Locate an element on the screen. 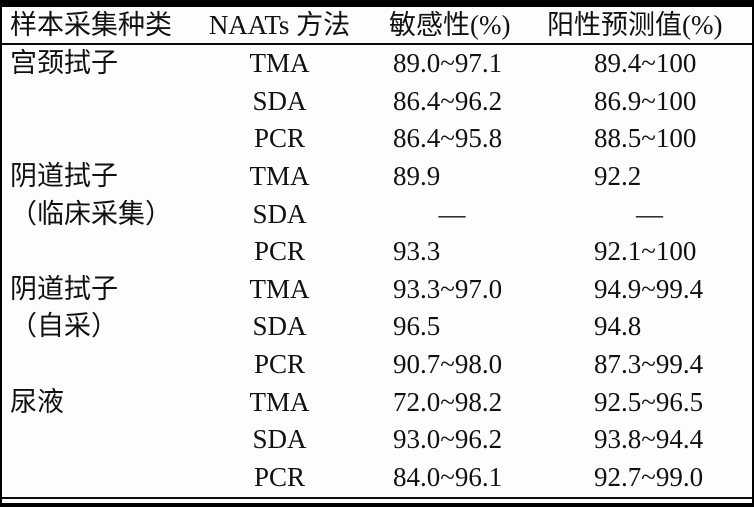  cell-ppv: 92.7~99.0 is located at coordinates (649, 476).